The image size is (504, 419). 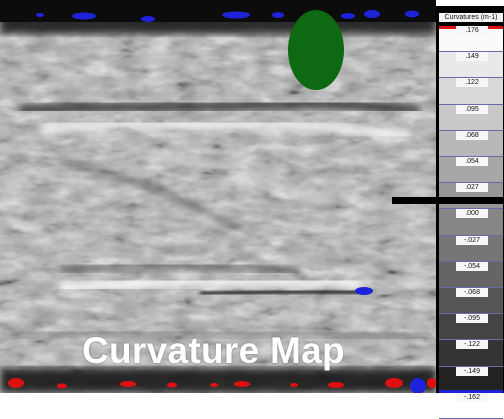 I want to click on legend-label: -.095, so click(x=472, y=319).